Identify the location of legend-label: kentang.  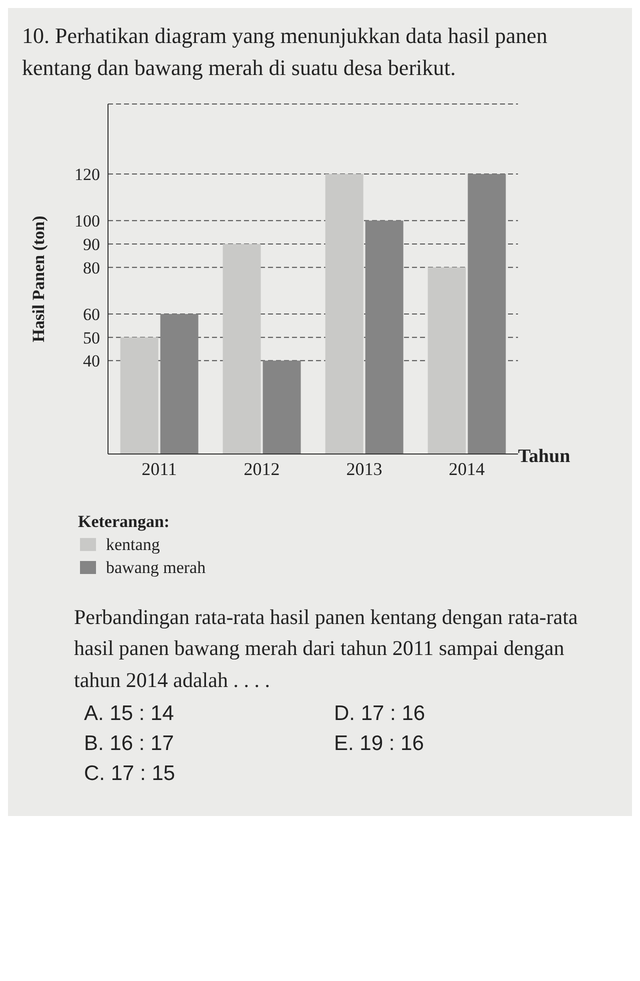
(133, 544).